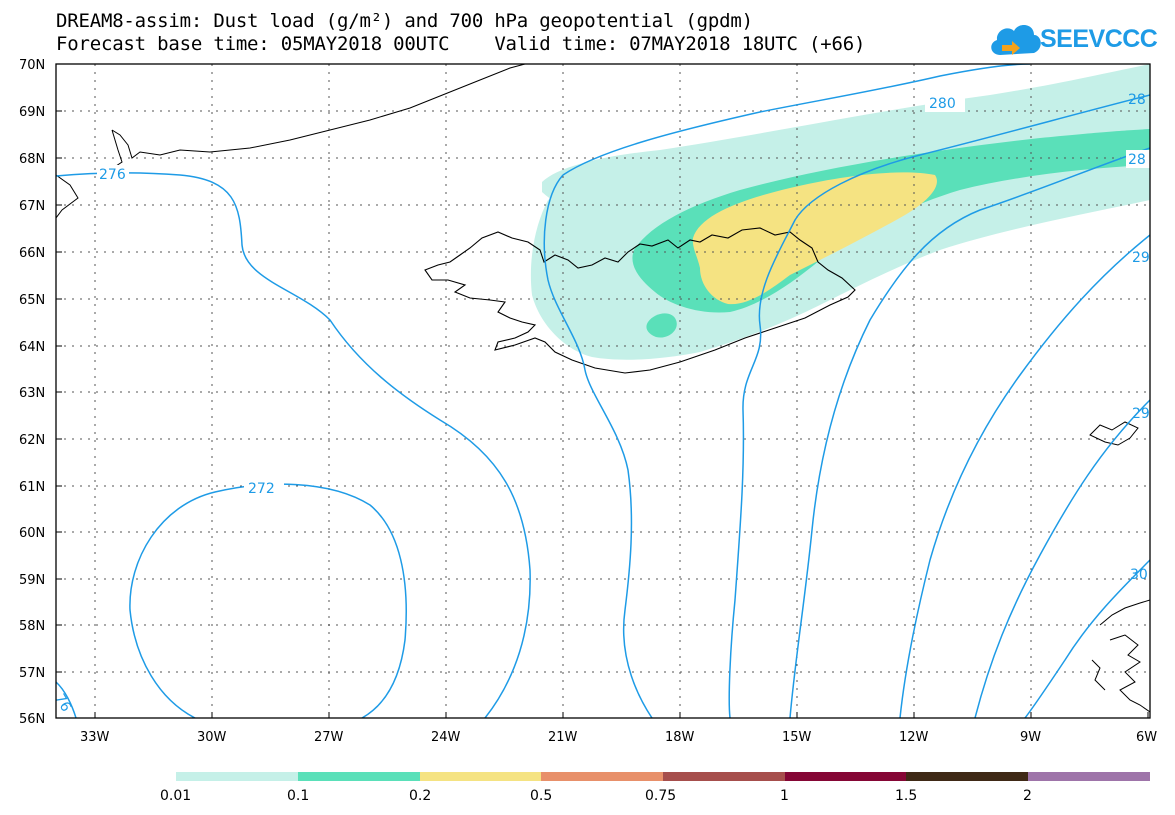  I want to click on lat-label-56n: 56N, so click(32, 719).